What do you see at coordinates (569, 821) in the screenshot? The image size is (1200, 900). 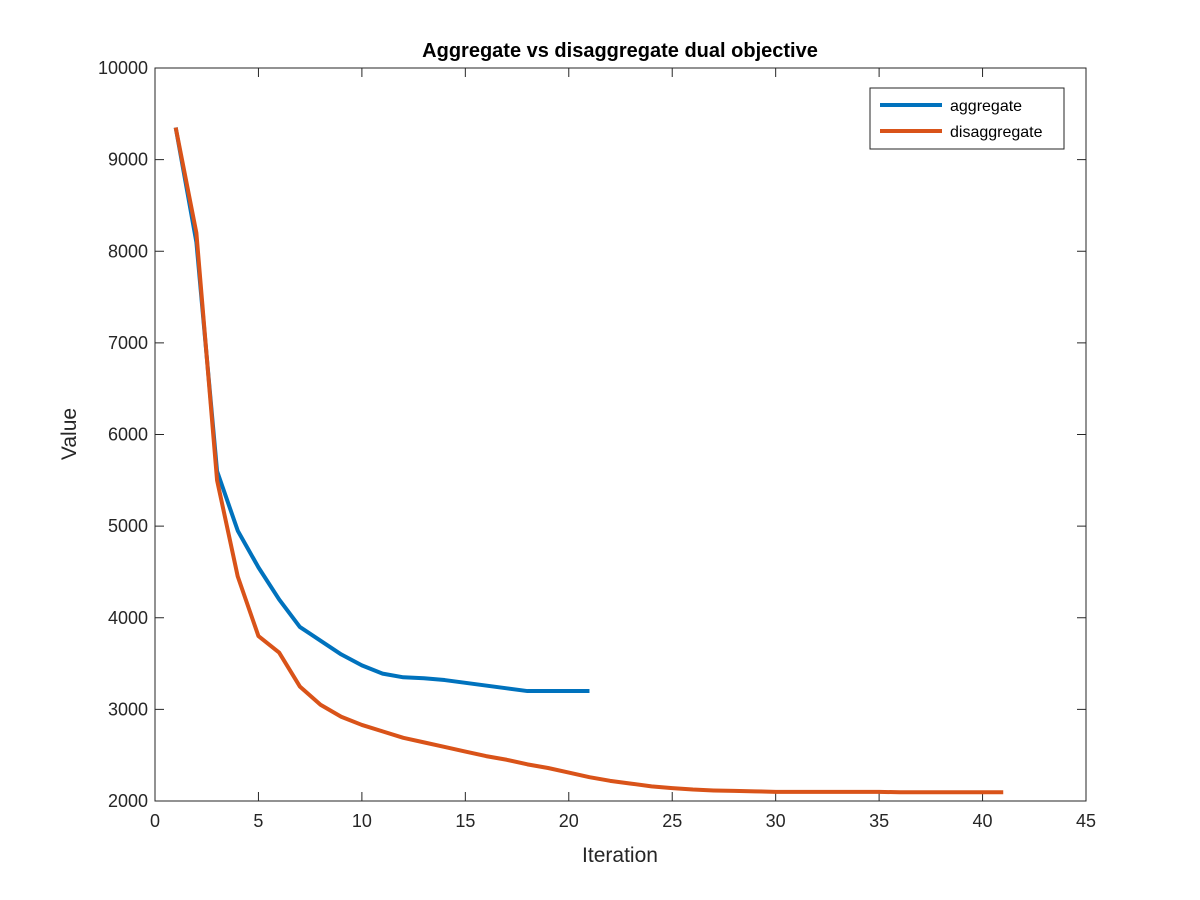 I see `x-tick-label: 20` at bounding box center [569, 821].